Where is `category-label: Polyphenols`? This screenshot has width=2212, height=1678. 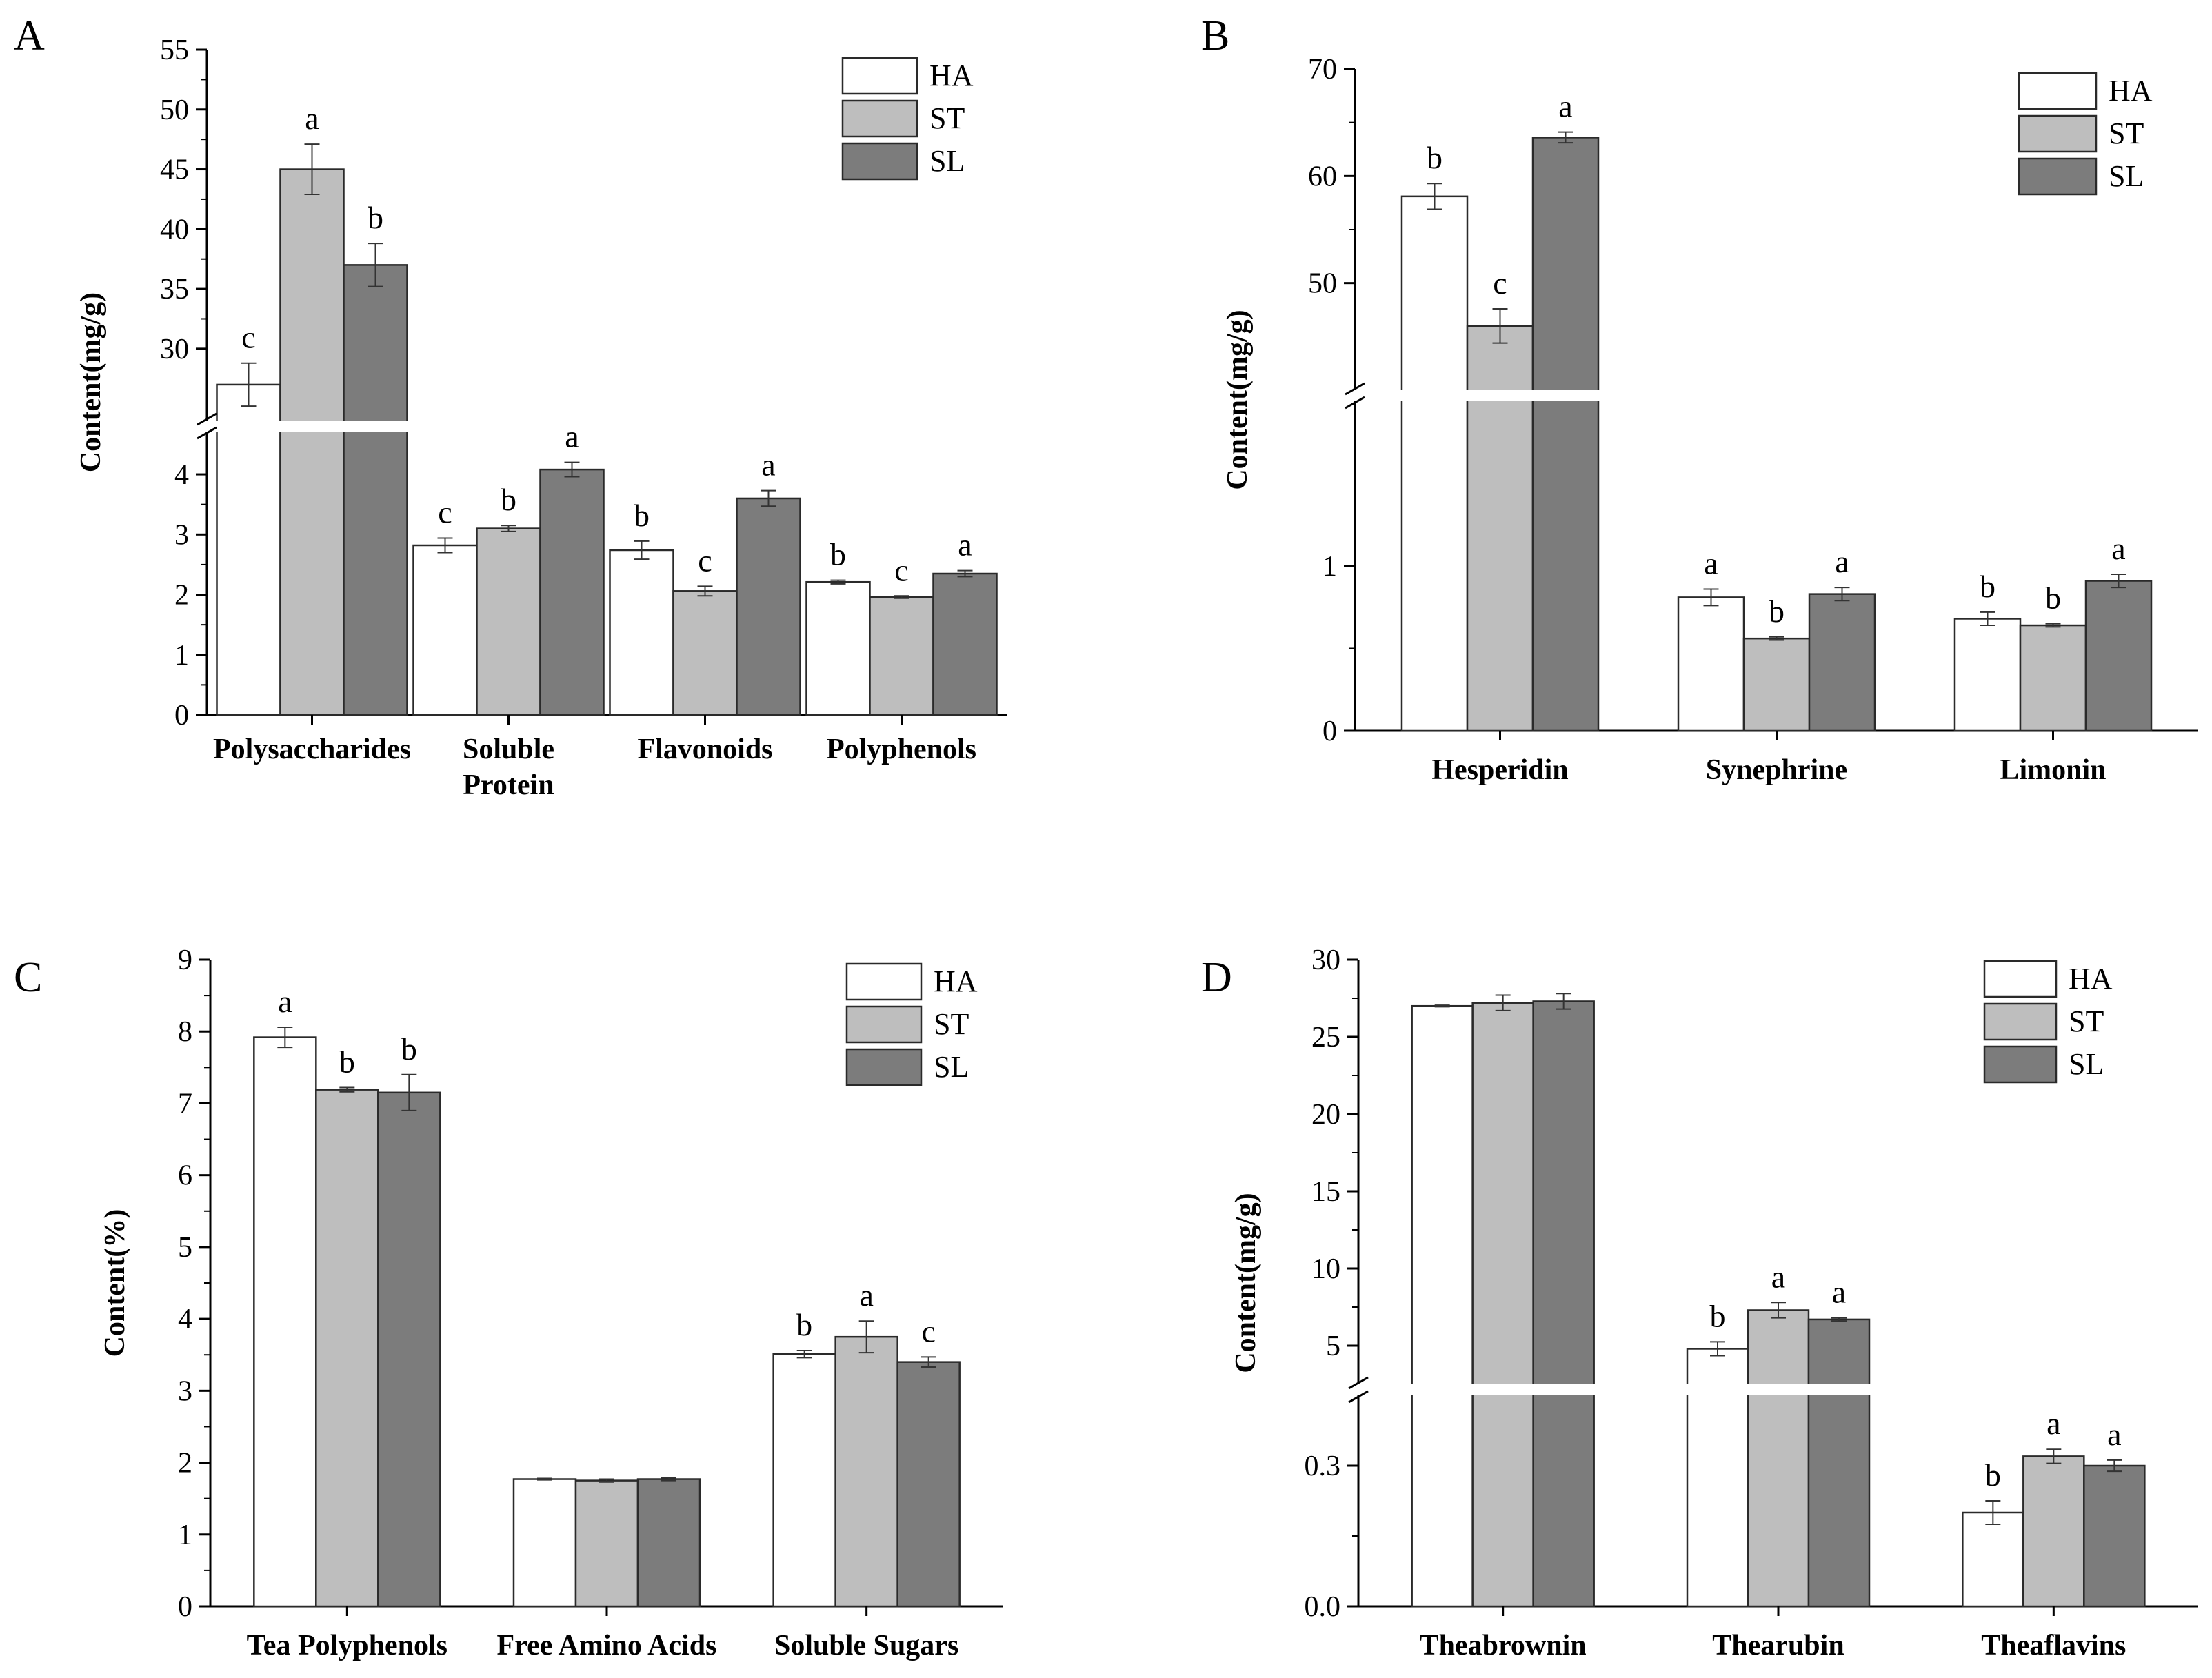
category-label: Polyphenols is located at coordinates (901, 749).